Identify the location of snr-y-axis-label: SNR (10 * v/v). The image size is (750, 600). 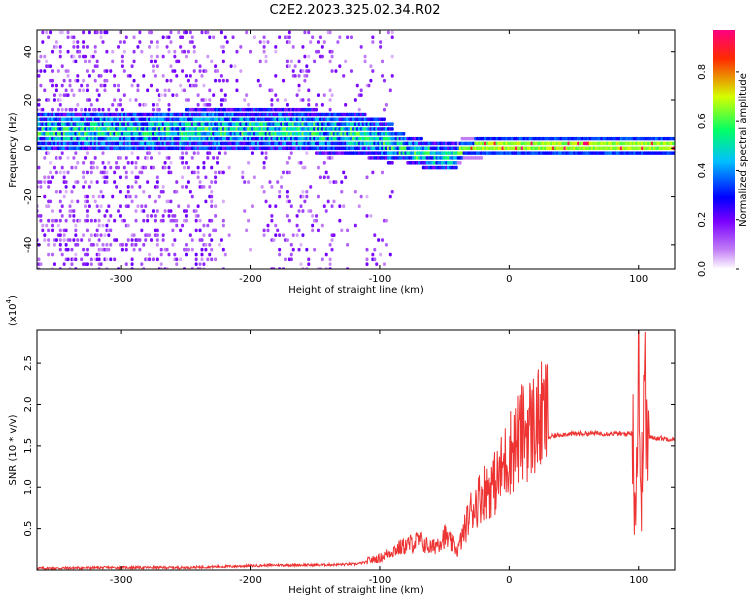
(13, 449).